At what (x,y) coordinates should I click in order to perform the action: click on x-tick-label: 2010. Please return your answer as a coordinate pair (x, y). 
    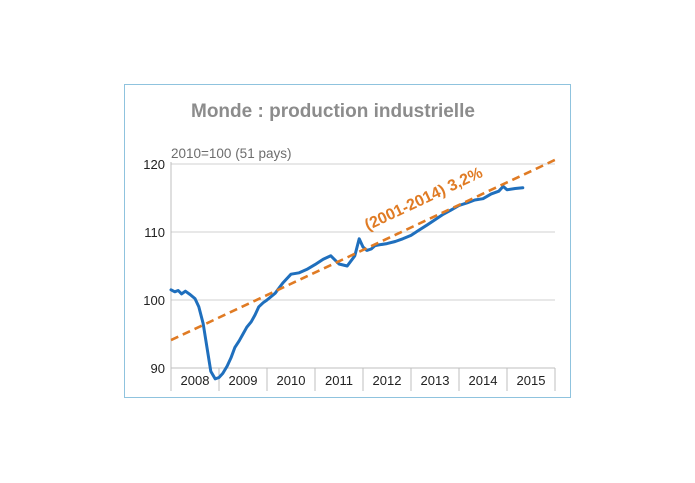
    Looking at the image, I should click on (291, 380).